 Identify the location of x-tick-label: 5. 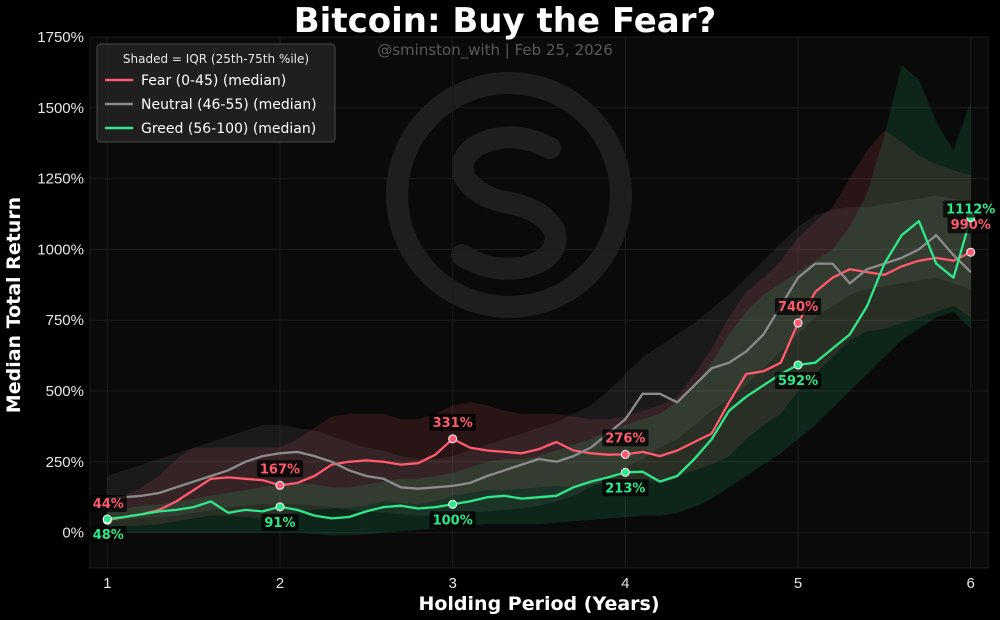
(798, 583).